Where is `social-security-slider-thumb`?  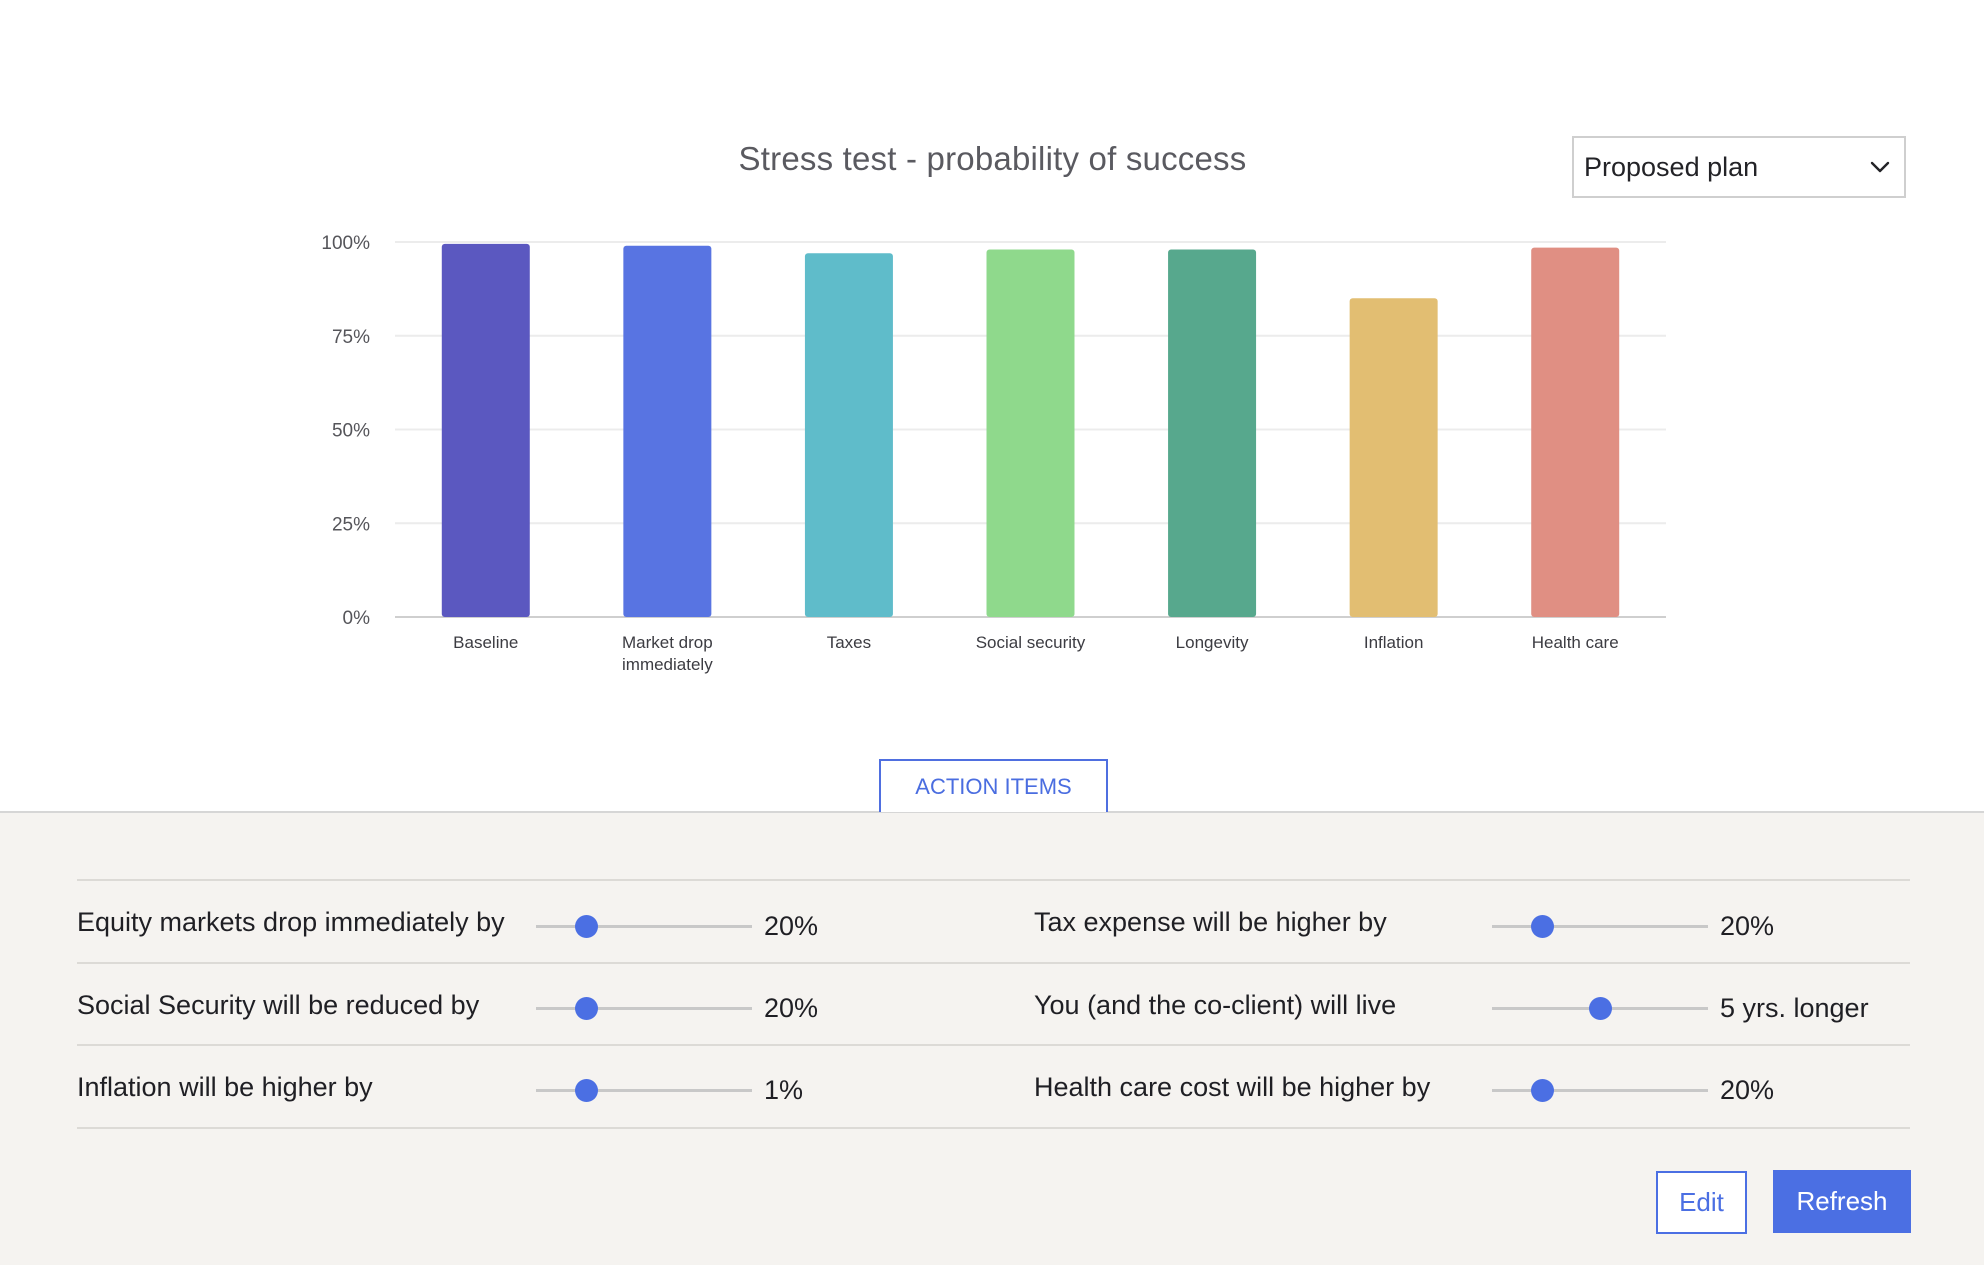 social-security-slider-thumb is located at coordinates (586, 1008).